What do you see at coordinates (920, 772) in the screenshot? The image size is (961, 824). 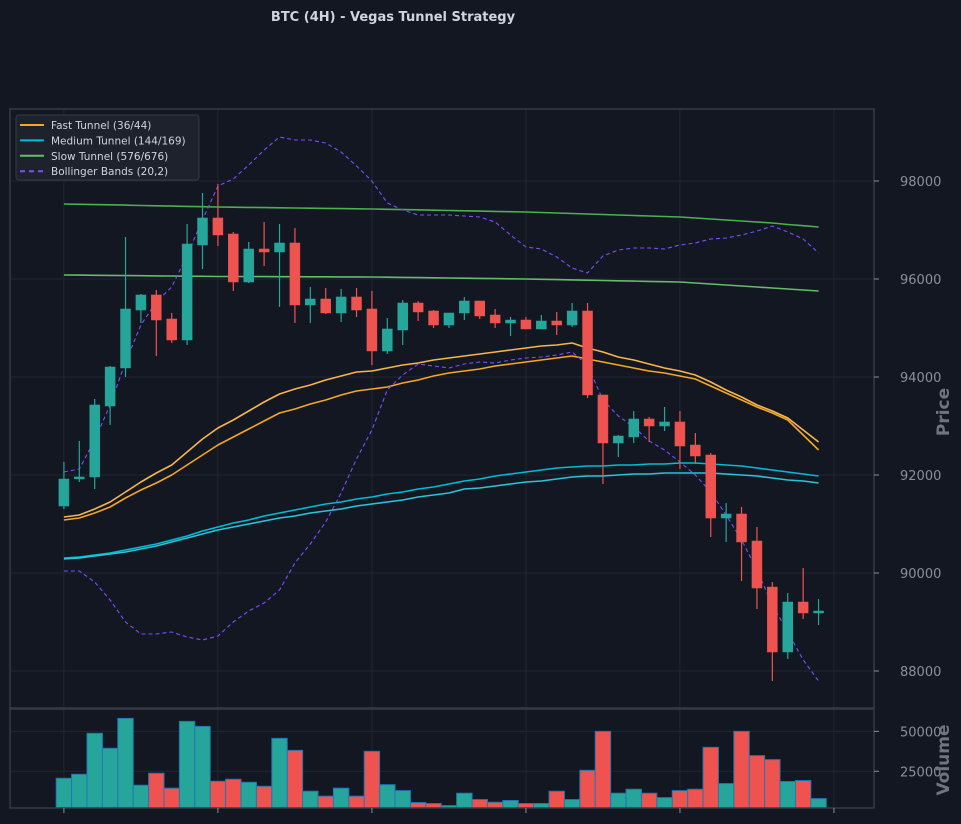 I see `volume-tick-label: 25000` at bounding box center [920, 772].